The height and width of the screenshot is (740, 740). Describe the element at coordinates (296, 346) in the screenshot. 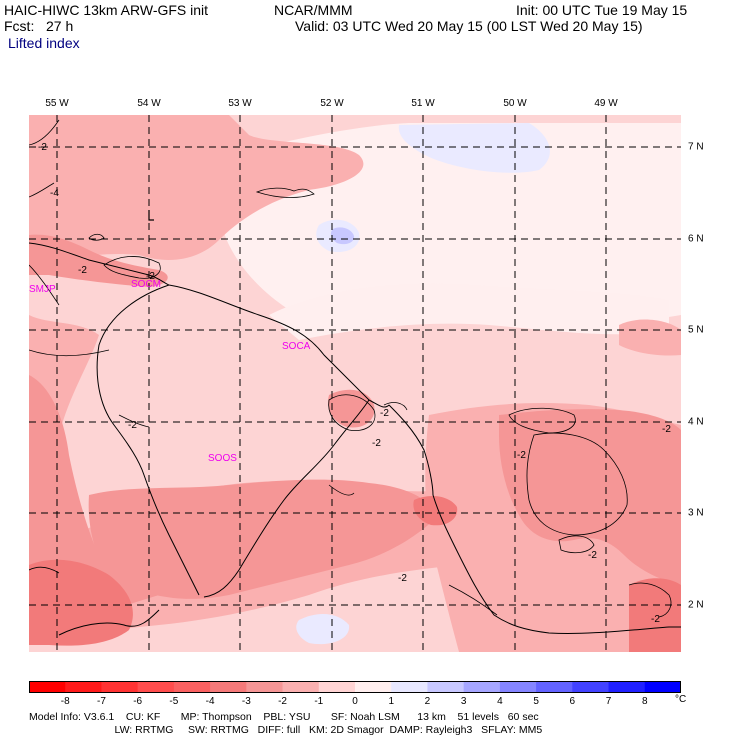

I see `station-soca: SOCA` at that location.